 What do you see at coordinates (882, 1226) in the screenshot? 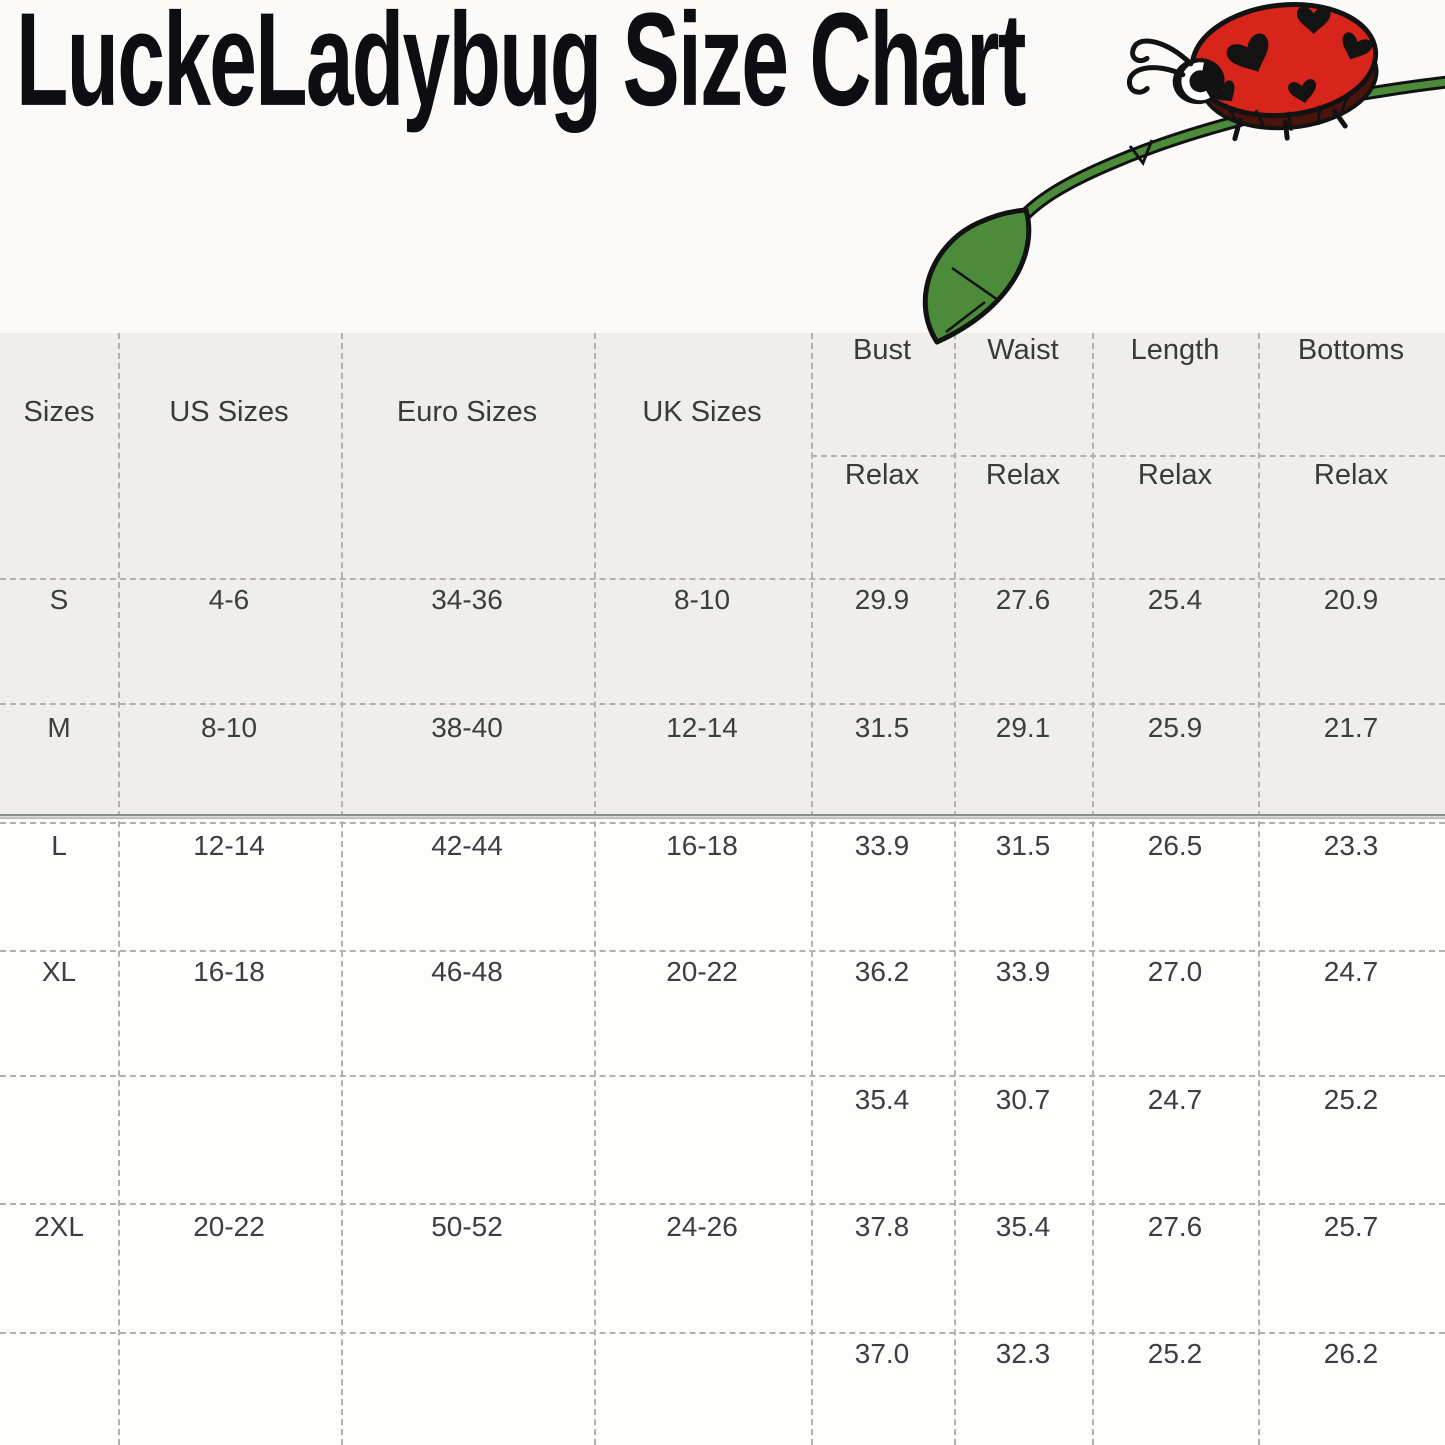
I see `value-cell: 37.8` at bounding box center [882, 1226].